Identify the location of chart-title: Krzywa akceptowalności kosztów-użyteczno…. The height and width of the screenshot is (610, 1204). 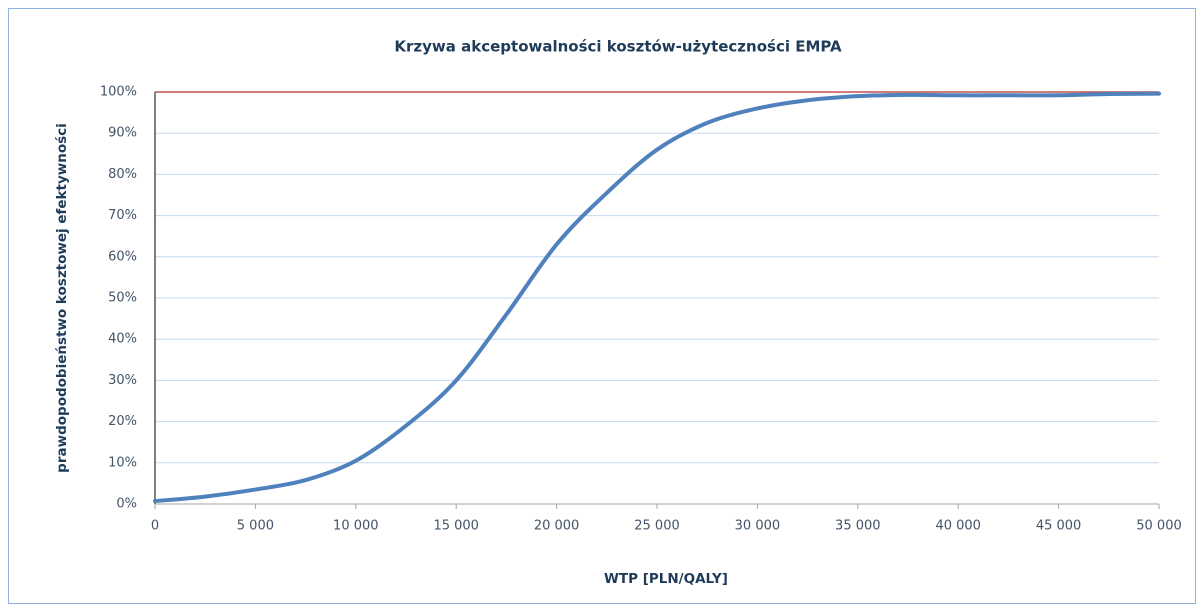
(618, 47).